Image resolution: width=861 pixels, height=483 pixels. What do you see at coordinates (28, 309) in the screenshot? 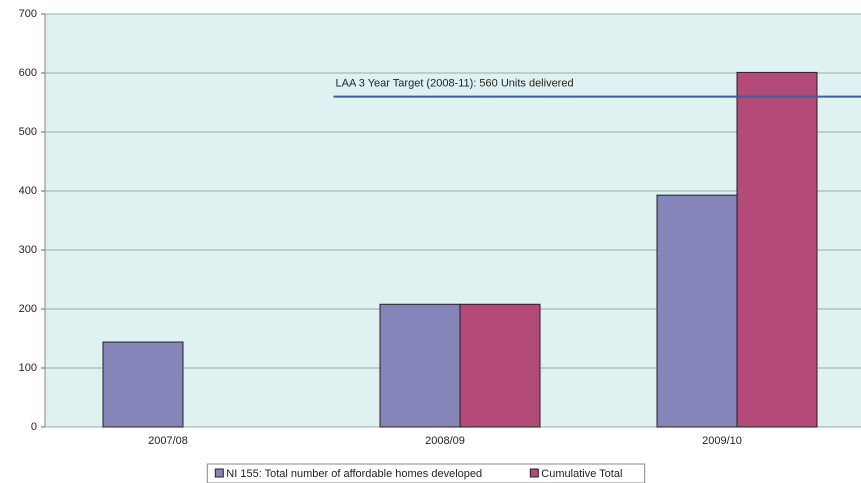
I see `y-tick-label: 200` at bounding box center [28, 309].